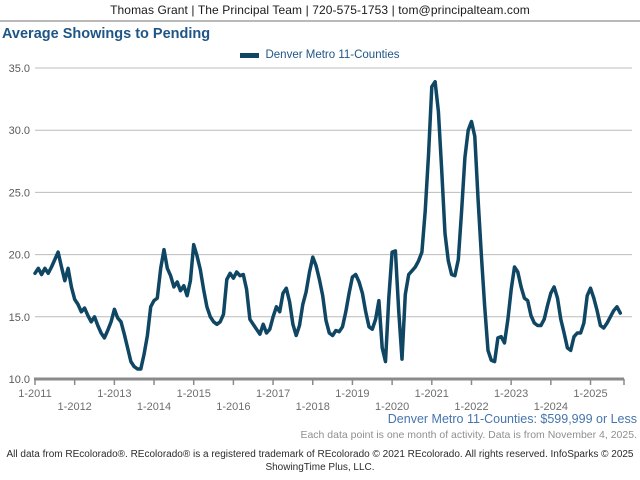  What do you see at coordinates (511, 394) in the screenshot?
I see `x-tick-label: 1-2023` at bounding box center [511, 394].